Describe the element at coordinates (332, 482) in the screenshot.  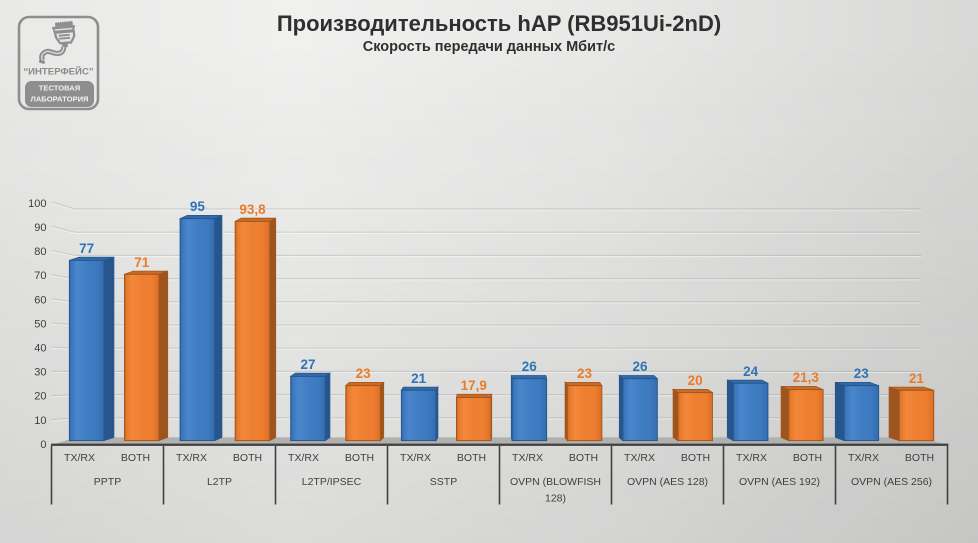
I see `svg-text: L2TP/IPSEC` at that location.